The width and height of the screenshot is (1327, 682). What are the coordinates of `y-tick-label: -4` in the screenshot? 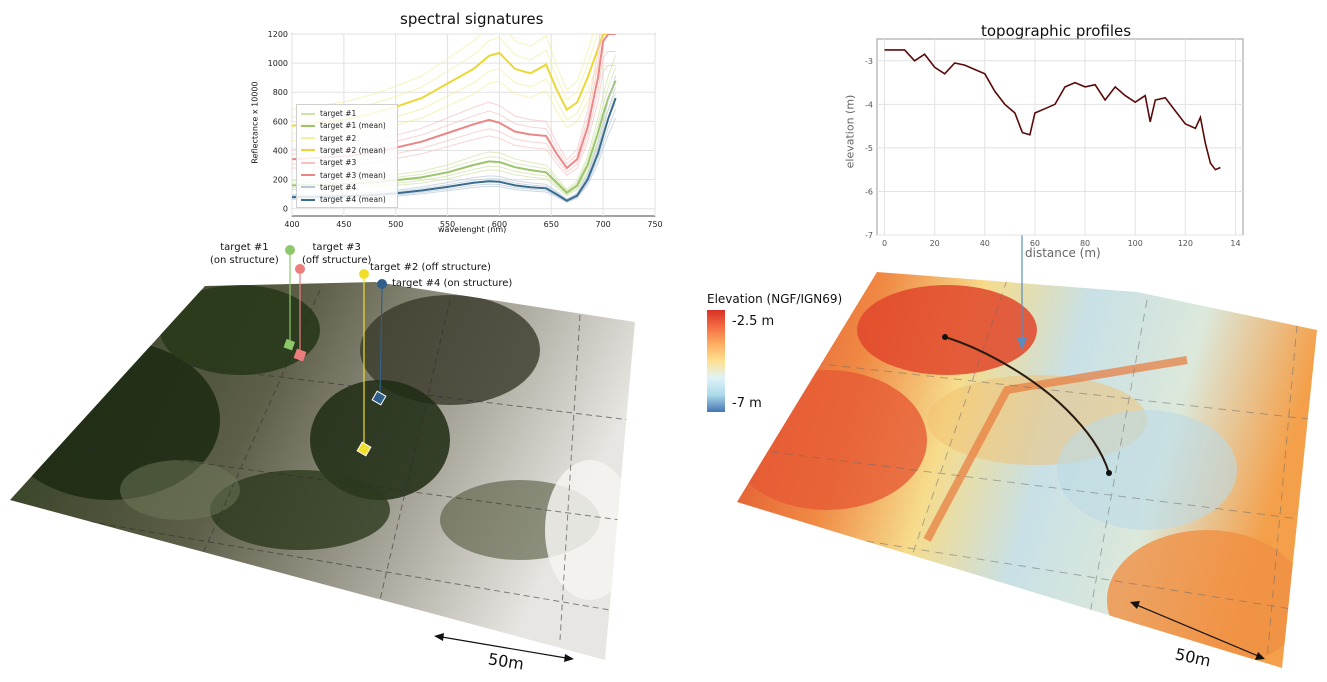 It's located at (869, 104).